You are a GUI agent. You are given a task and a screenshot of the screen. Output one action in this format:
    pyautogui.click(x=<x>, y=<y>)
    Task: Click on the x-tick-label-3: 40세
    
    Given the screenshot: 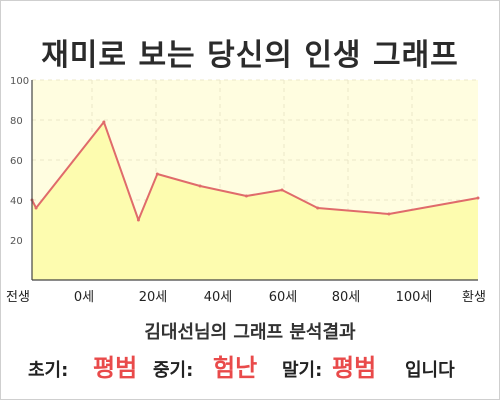 What is the action you would take?
    pyautogui.click(x=218, y=297)
    